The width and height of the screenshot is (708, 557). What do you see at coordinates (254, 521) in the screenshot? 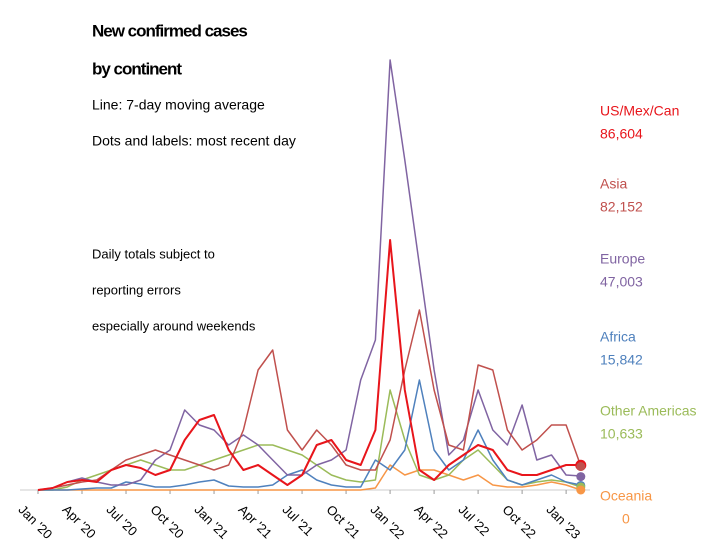
I see `x-tick-label: Apr '21` at bounding box center [254, 521].